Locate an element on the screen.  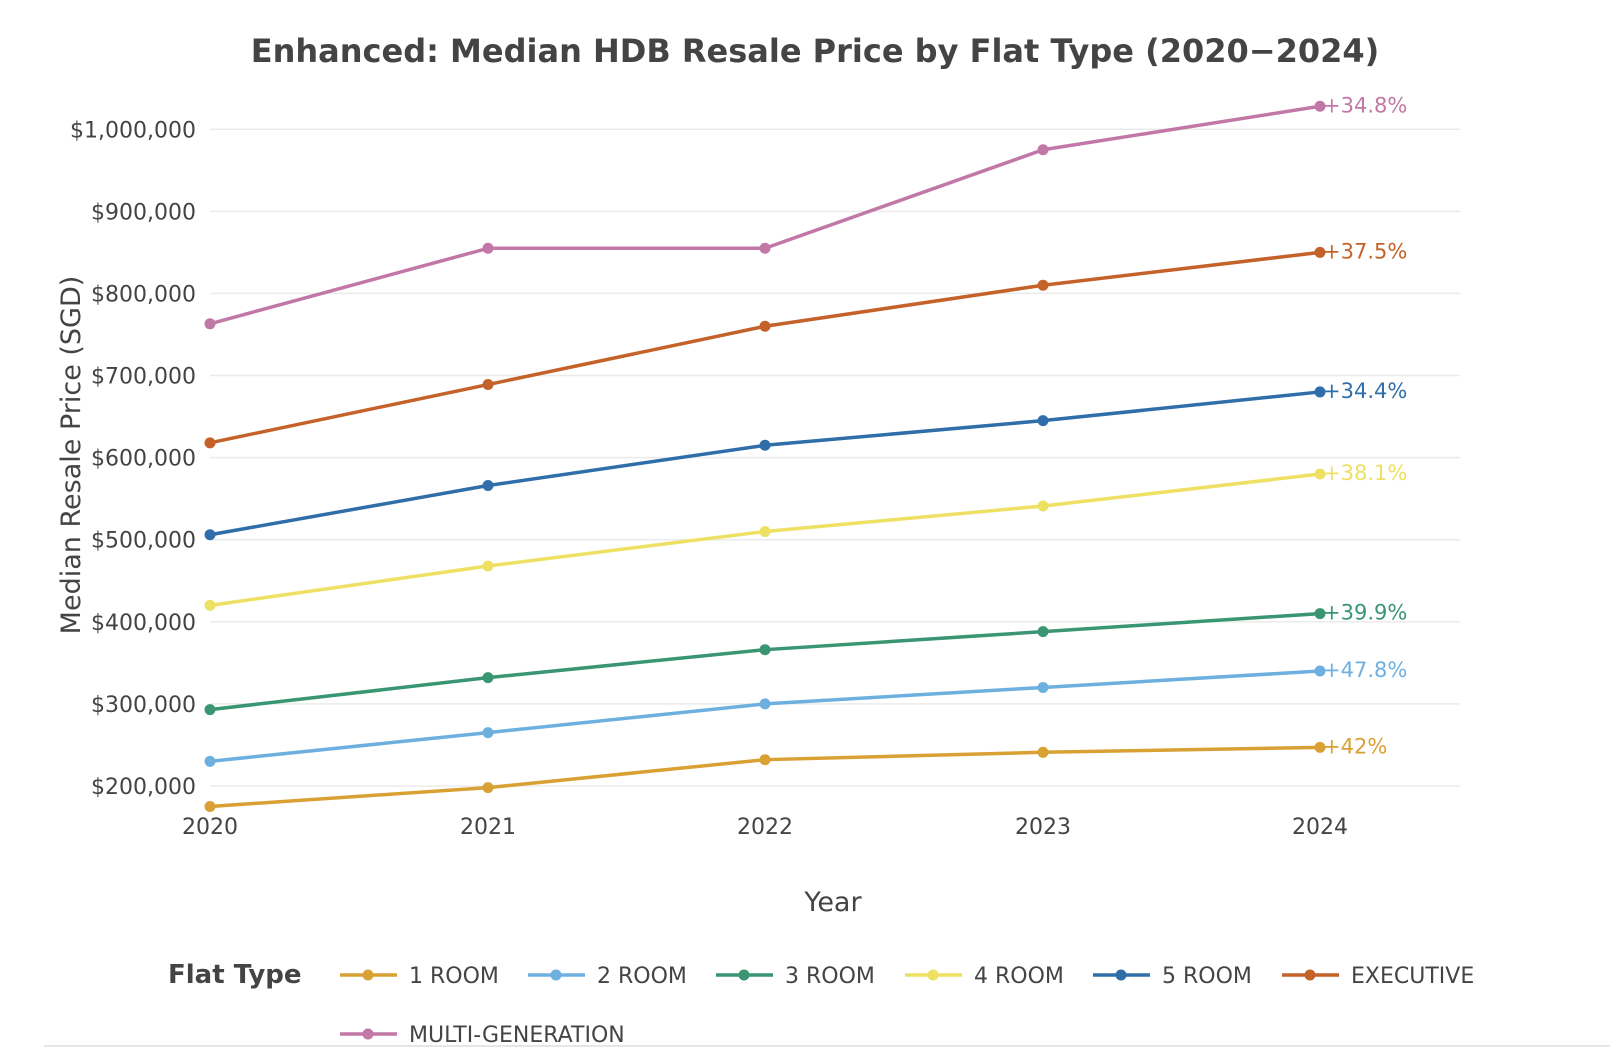
legend-item: 1 ROOM is located at coordinates (419, 976).